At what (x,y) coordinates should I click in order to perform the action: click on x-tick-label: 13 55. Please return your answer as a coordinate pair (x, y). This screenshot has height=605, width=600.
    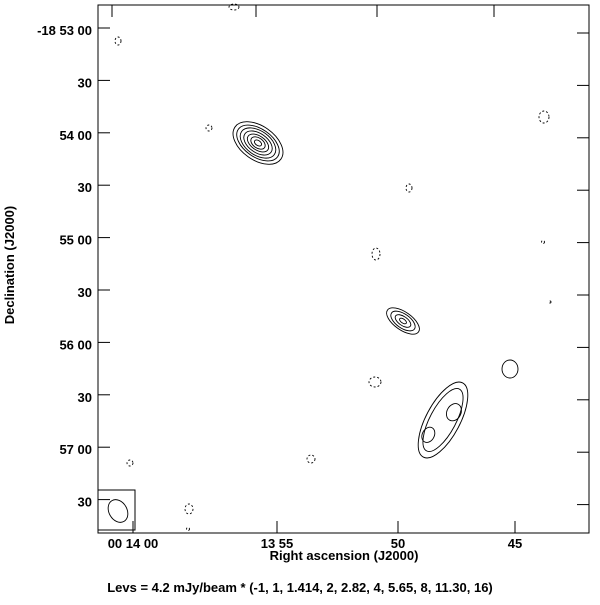
    Looking at the image, I should click on (277, 543).